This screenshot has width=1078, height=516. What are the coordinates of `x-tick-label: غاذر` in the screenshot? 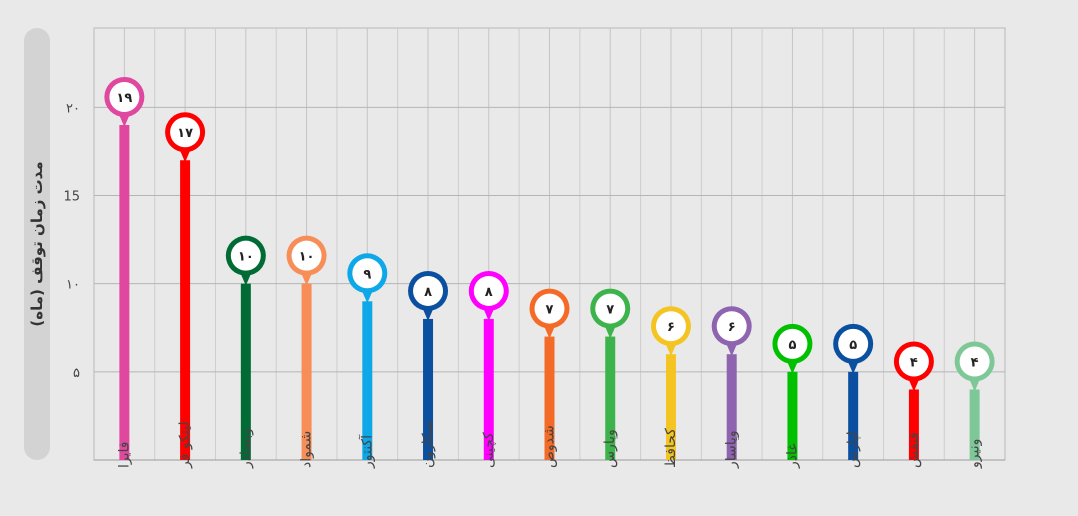 It's located at (792, 456).